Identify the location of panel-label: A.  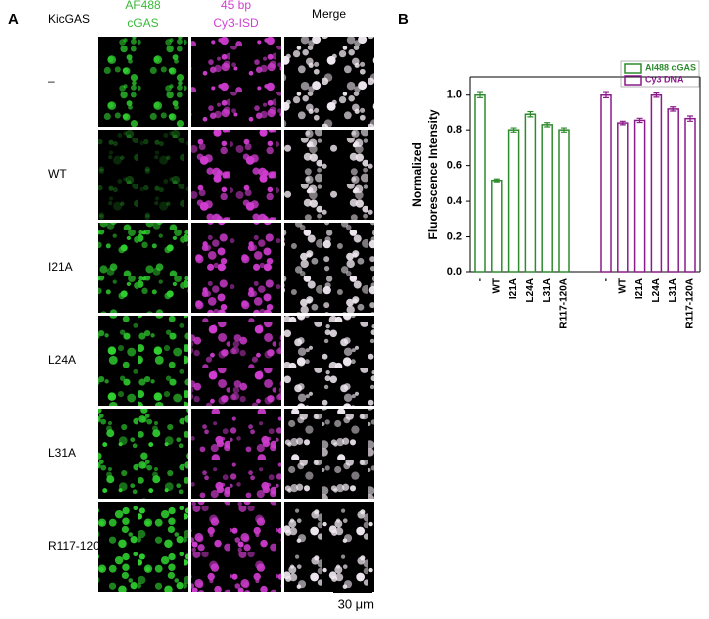
(13, 19).